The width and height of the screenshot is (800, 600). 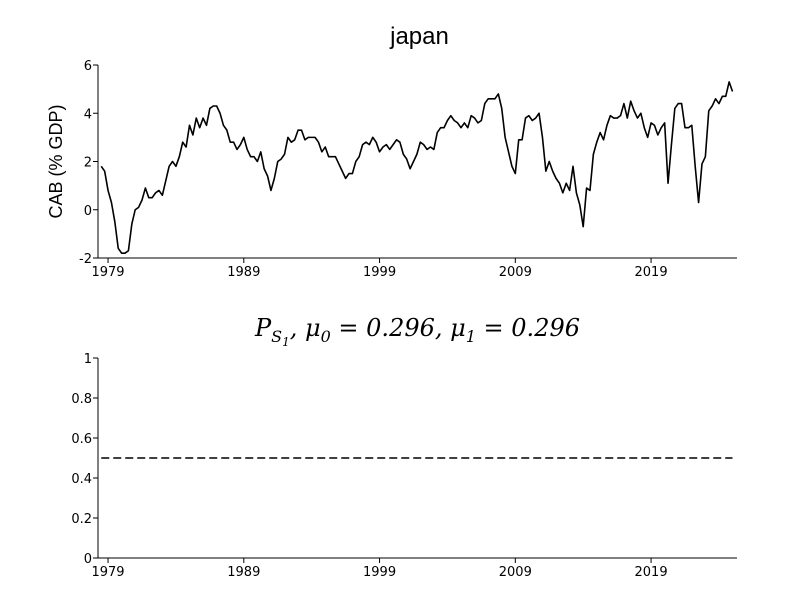 I want to click on title-part: , μ, so click(x=305, y=328).